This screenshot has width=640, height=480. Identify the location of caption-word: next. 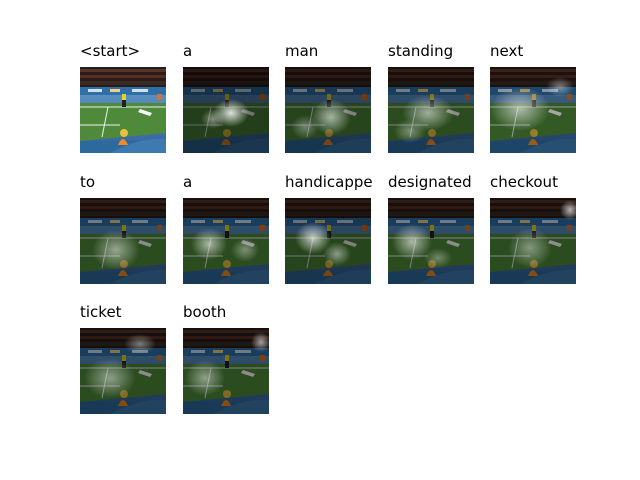
(507, 51).